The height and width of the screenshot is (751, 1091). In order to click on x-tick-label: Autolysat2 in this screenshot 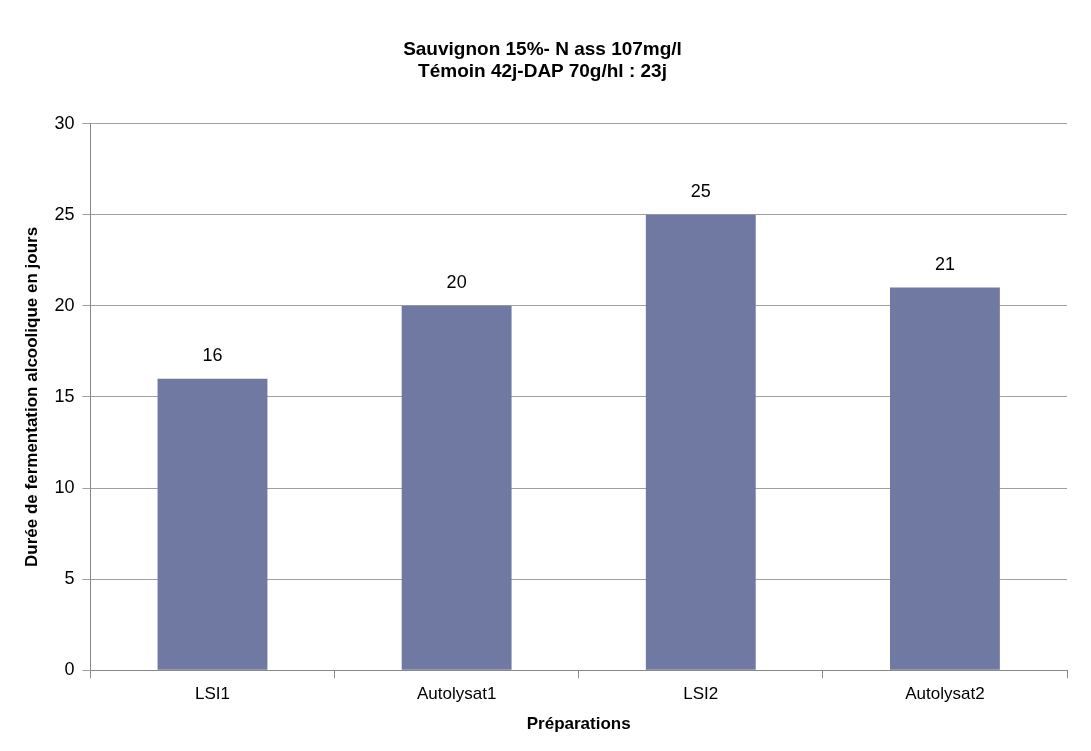, I will do `click(945, 694)`.